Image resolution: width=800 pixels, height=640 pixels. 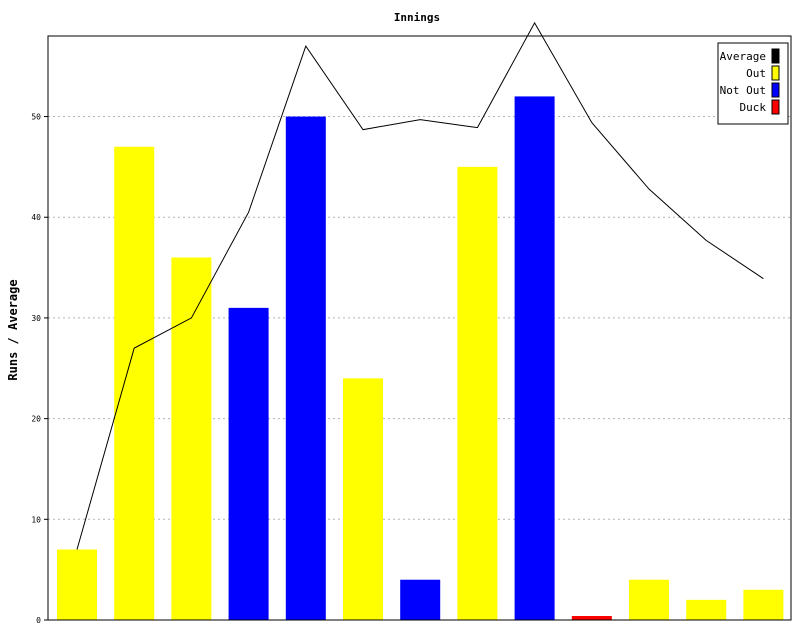 What do you see at coordinates (38, 620) in the screenshot?
I see `y-tick-label: 0` at bounding box center [38, 620].